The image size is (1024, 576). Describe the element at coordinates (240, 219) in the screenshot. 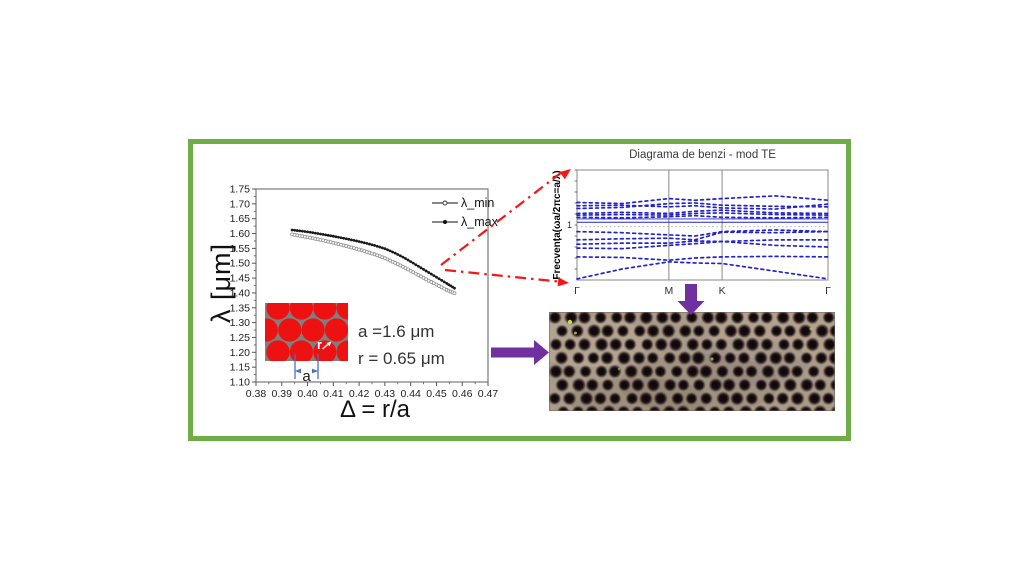

I see `y-tick-label: 1.65` at that location.